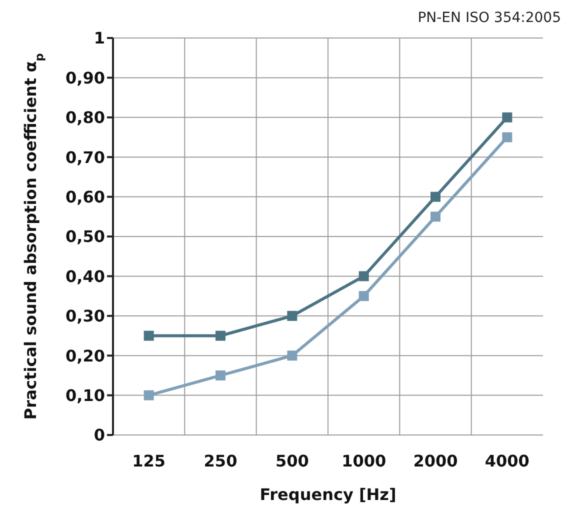  Describe the element at coordinates (149, 460) in the screenshot. I see `x-tick-label: 125` at that location.